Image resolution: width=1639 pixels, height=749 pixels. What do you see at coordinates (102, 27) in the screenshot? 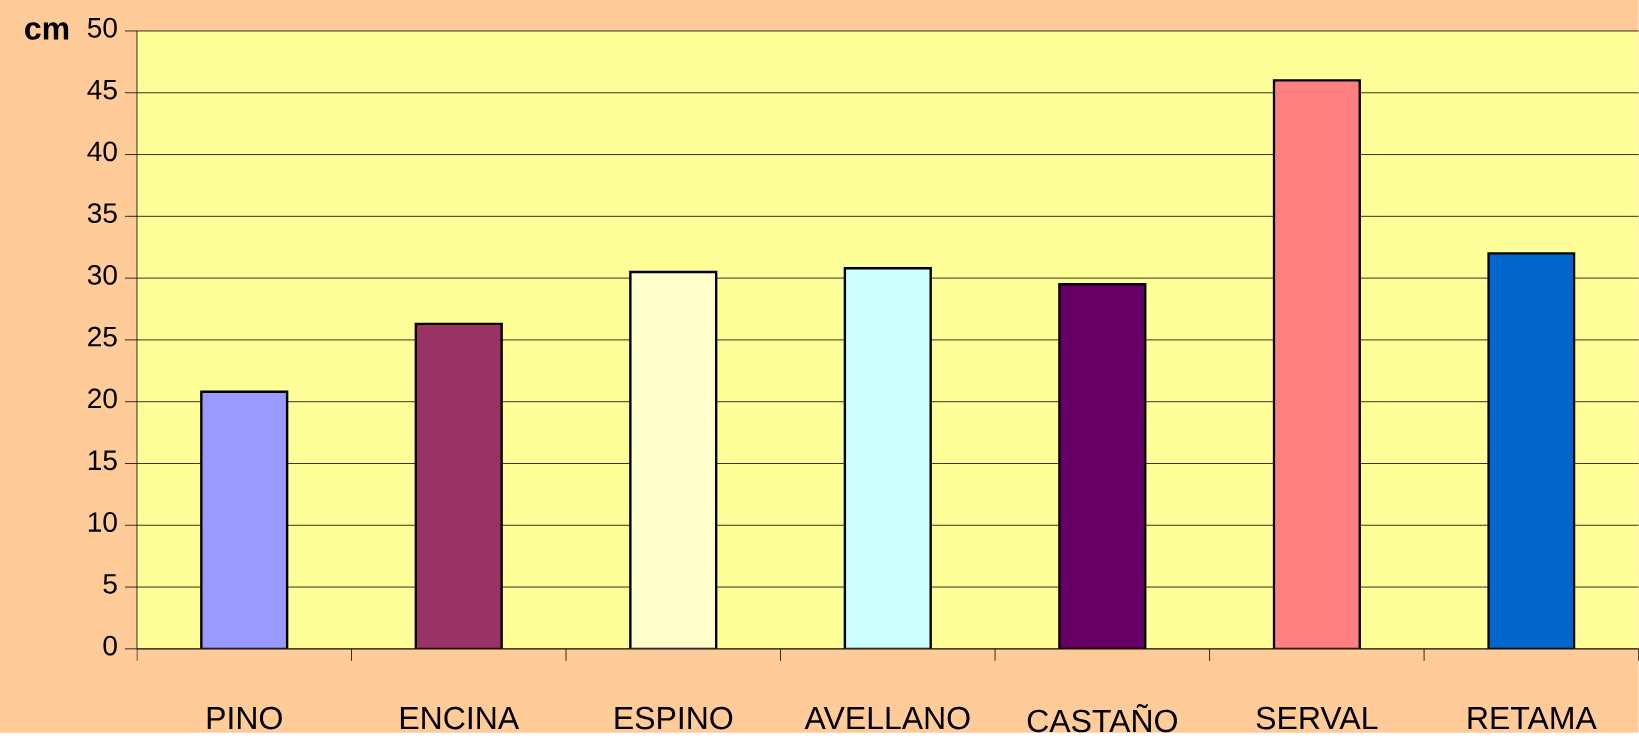
I see `y-tick-label: 50` at bounding box center [102, 27].